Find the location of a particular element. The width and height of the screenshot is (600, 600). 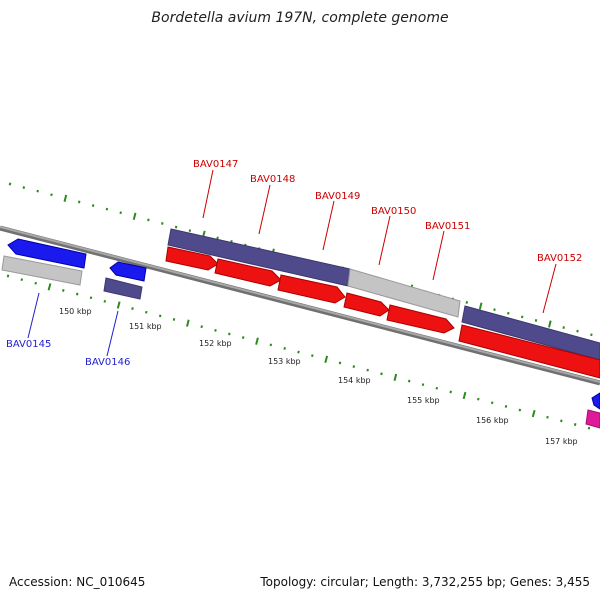

cds-arrow-bav0148 is located at coordinates (248, 272).